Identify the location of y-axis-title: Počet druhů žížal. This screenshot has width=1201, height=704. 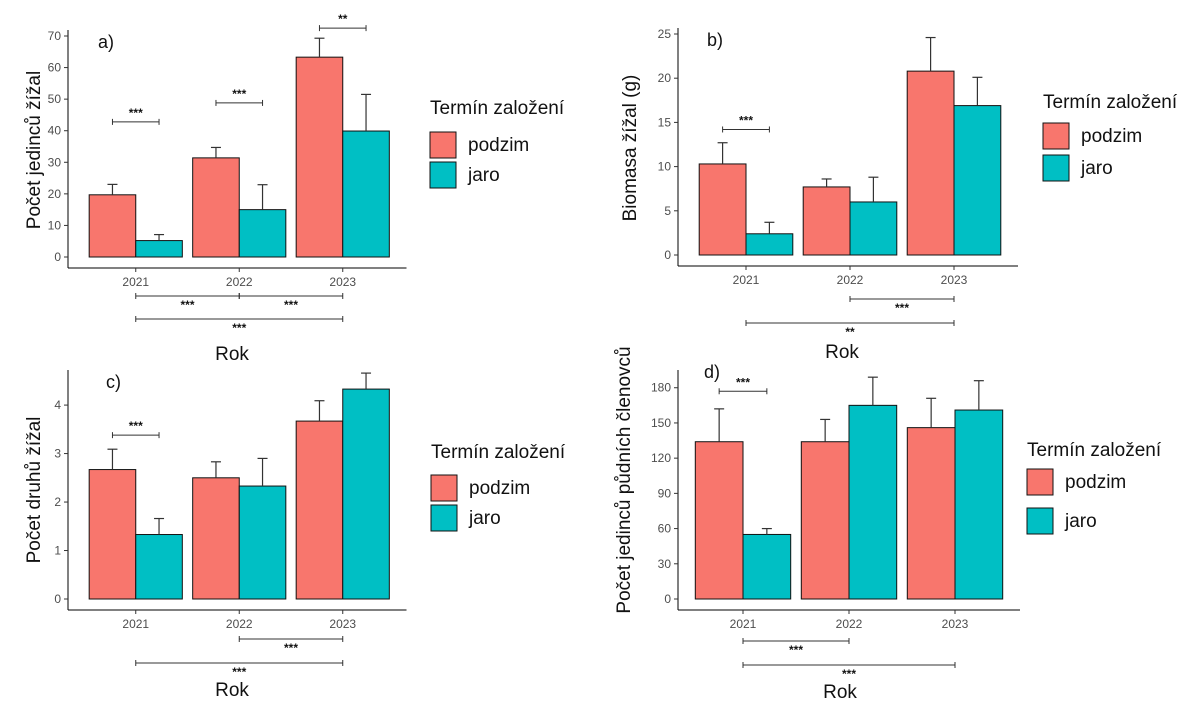
(34, 490).